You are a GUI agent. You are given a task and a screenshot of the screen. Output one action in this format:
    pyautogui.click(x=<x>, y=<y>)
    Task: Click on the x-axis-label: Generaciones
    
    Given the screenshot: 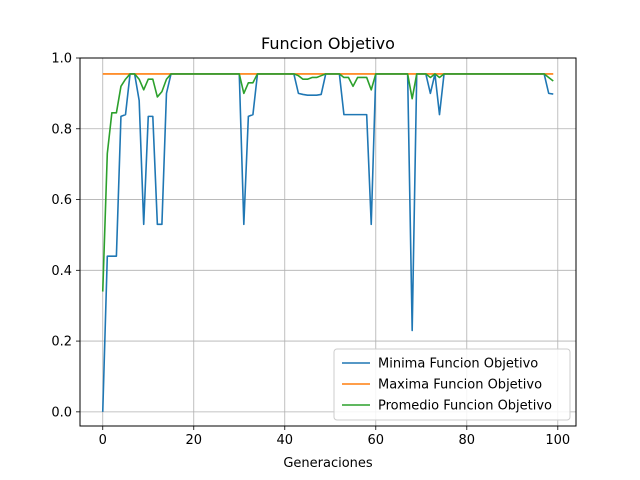 What is the action you would take?
    pyautogui.click(x=328, y=463)
    